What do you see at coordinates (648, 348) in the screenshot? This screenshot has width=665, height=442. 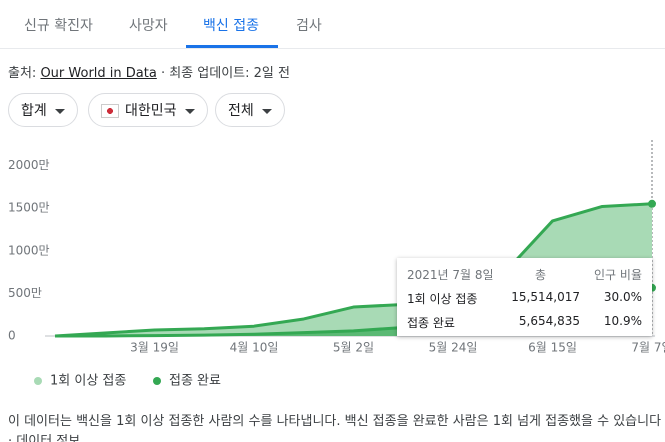 I see `x-tick-label: 7월 7일` at bounding box center [648, 348].